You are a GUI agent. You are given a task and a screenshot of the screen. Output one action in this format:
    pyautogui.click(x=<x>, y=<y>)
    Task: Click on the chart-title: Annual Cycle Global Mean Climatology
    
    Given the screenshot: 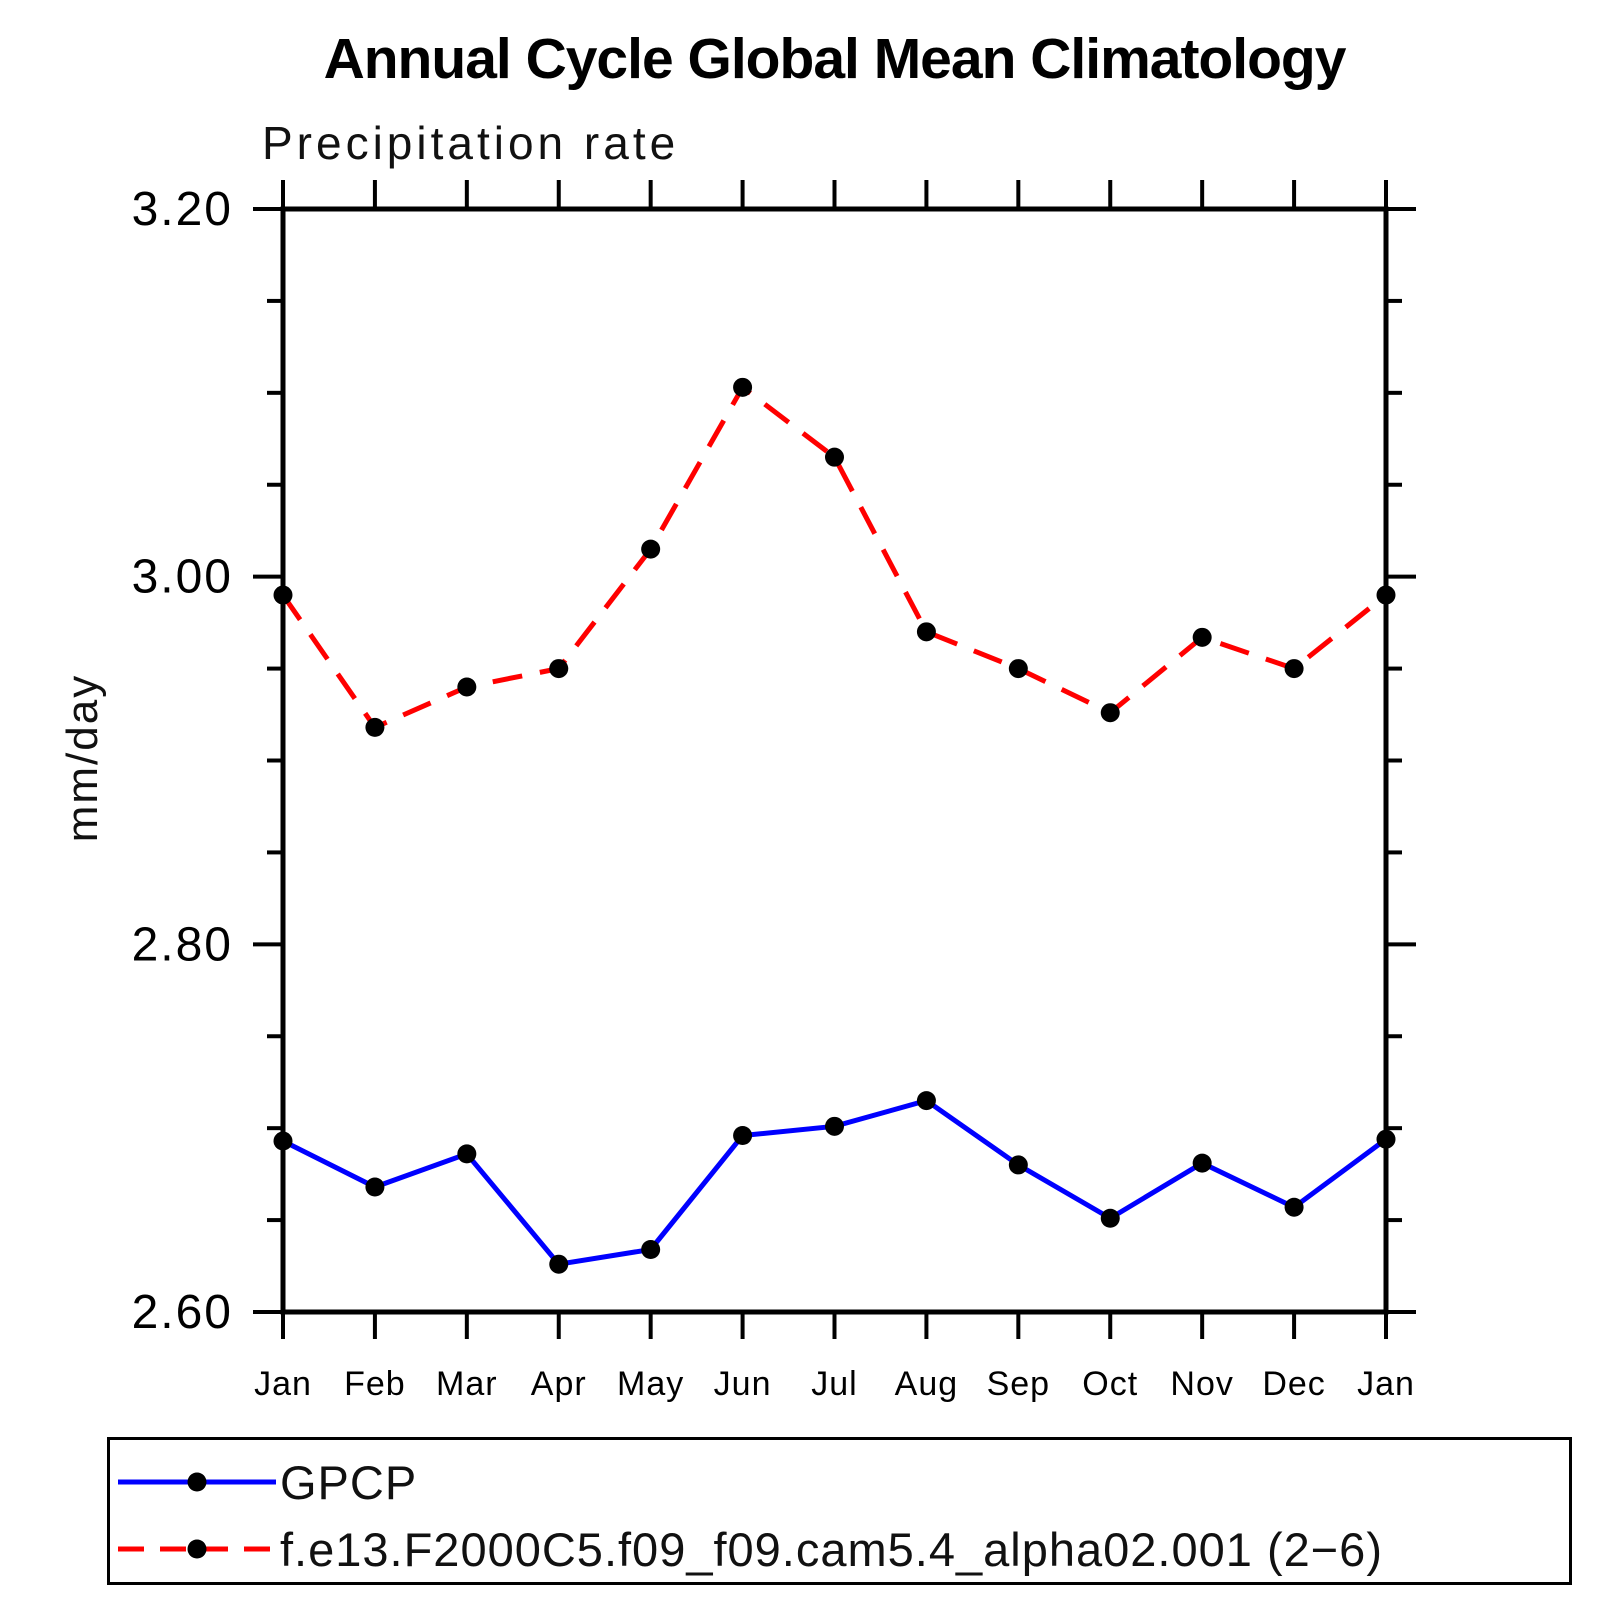 What is the action you would take?
    pyautogui.click(x=835, y=59)
    